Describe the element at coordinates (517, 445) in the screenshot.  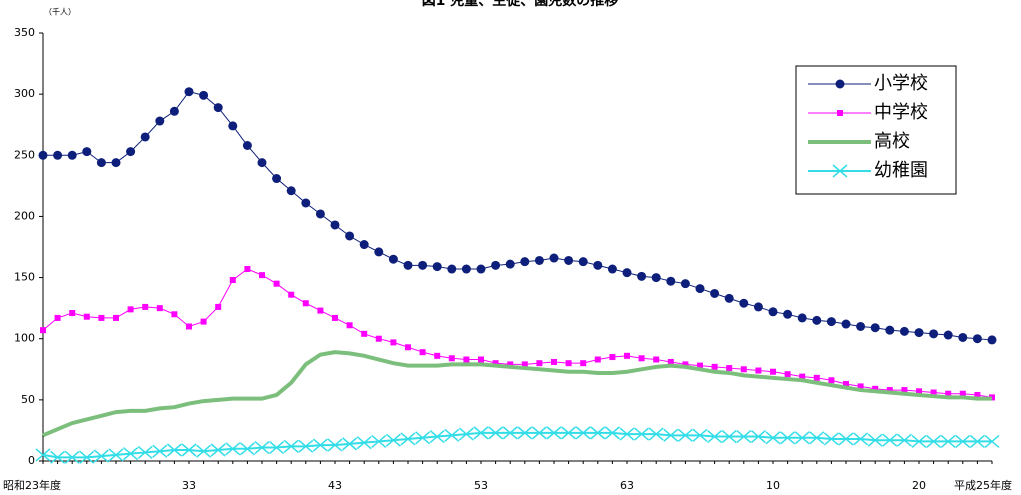
I see `series-line` at that location.